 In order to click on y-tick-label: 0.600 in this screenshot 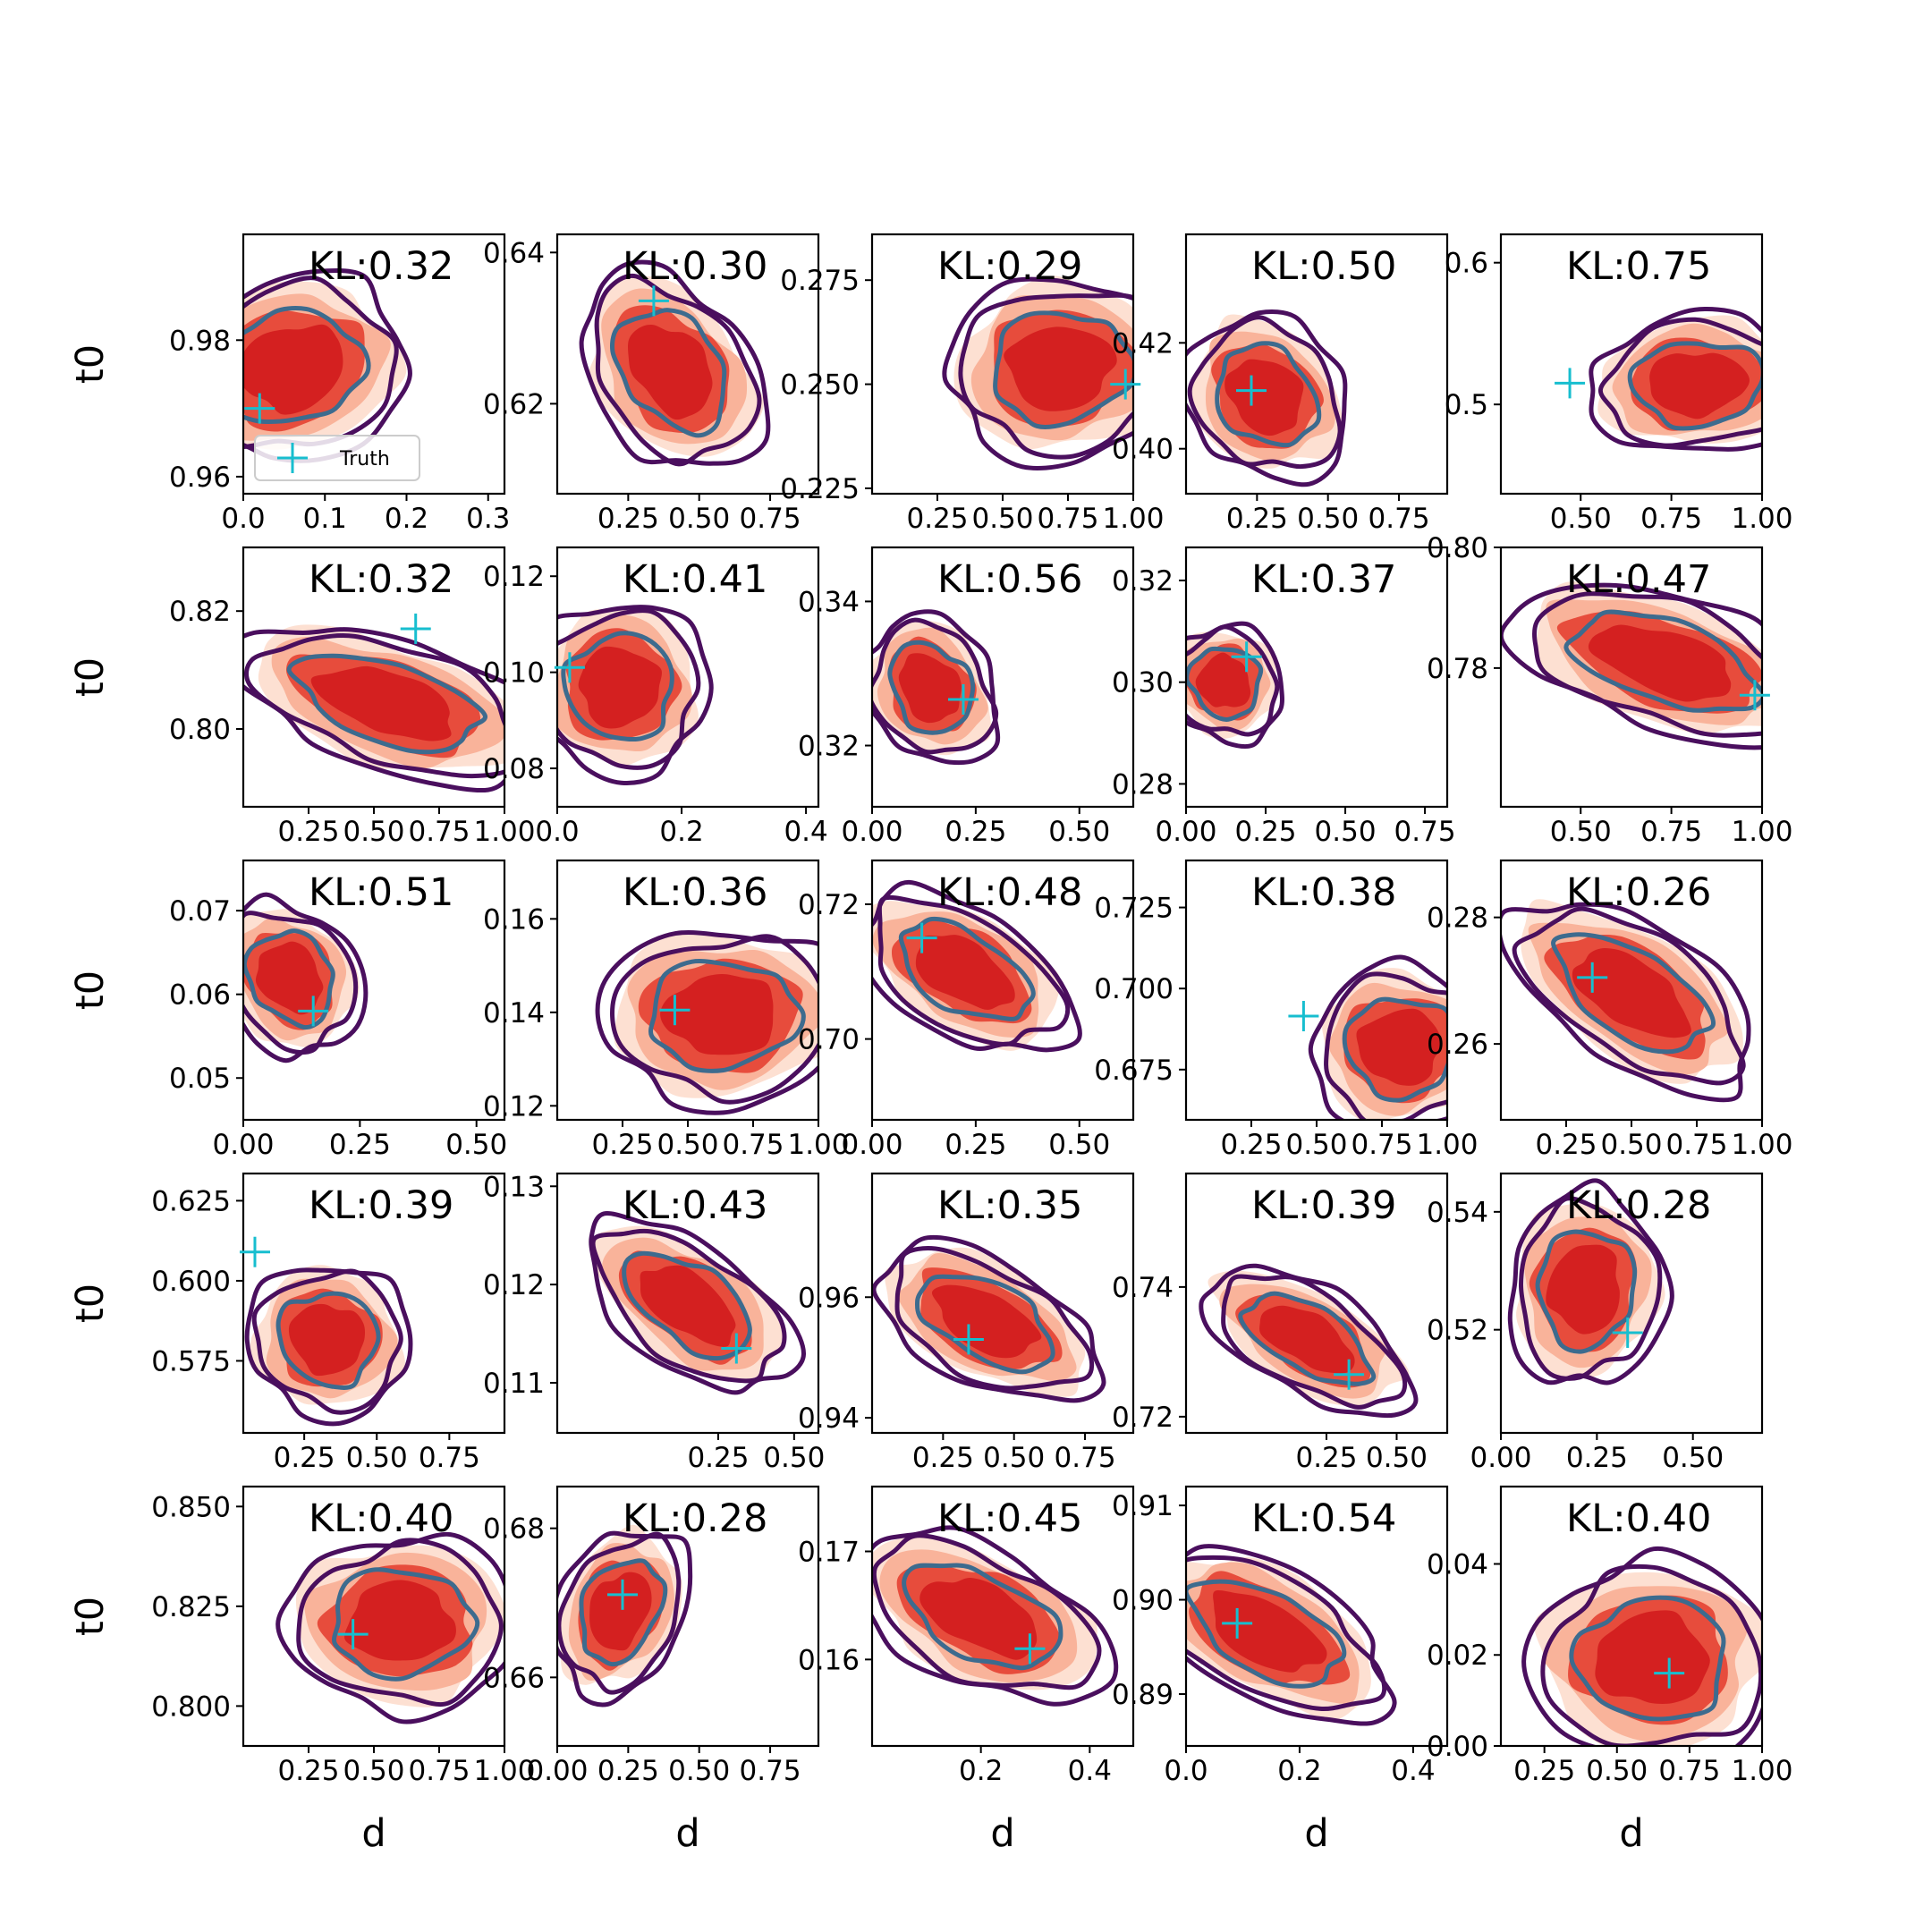, I will do `click(191, 1282)`.